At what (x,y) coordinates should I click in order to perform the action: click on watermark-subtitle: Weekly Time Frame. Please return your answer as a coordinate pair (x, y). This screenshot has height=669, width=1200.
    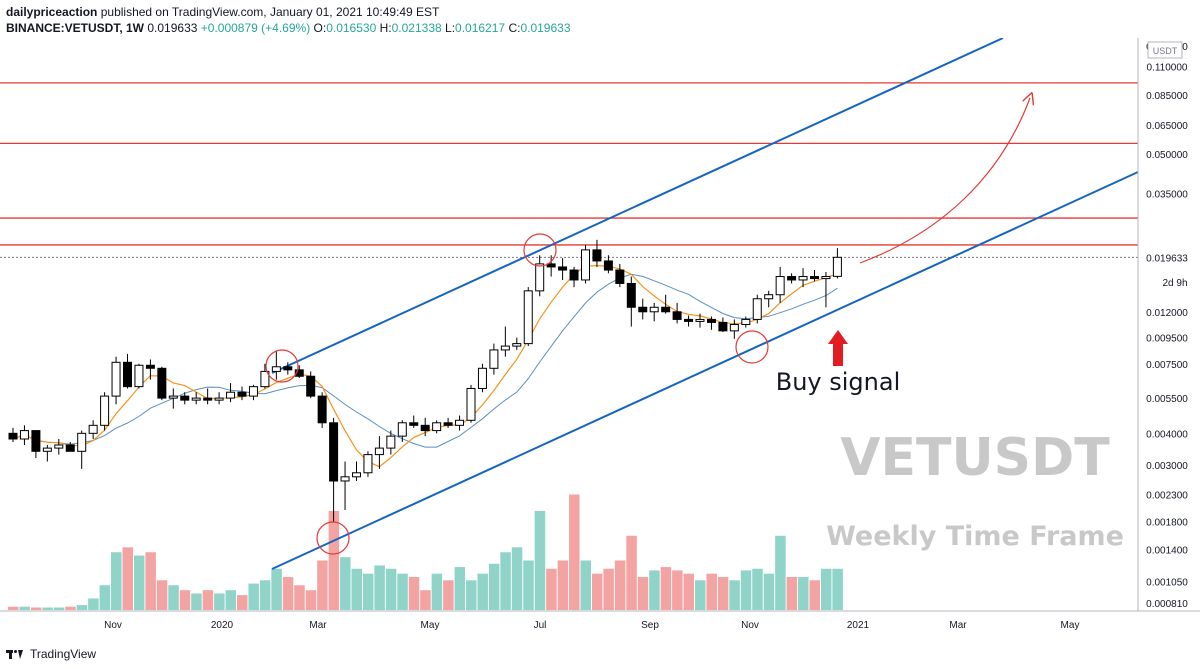
    Looking at the image, I should click on (975, 536).